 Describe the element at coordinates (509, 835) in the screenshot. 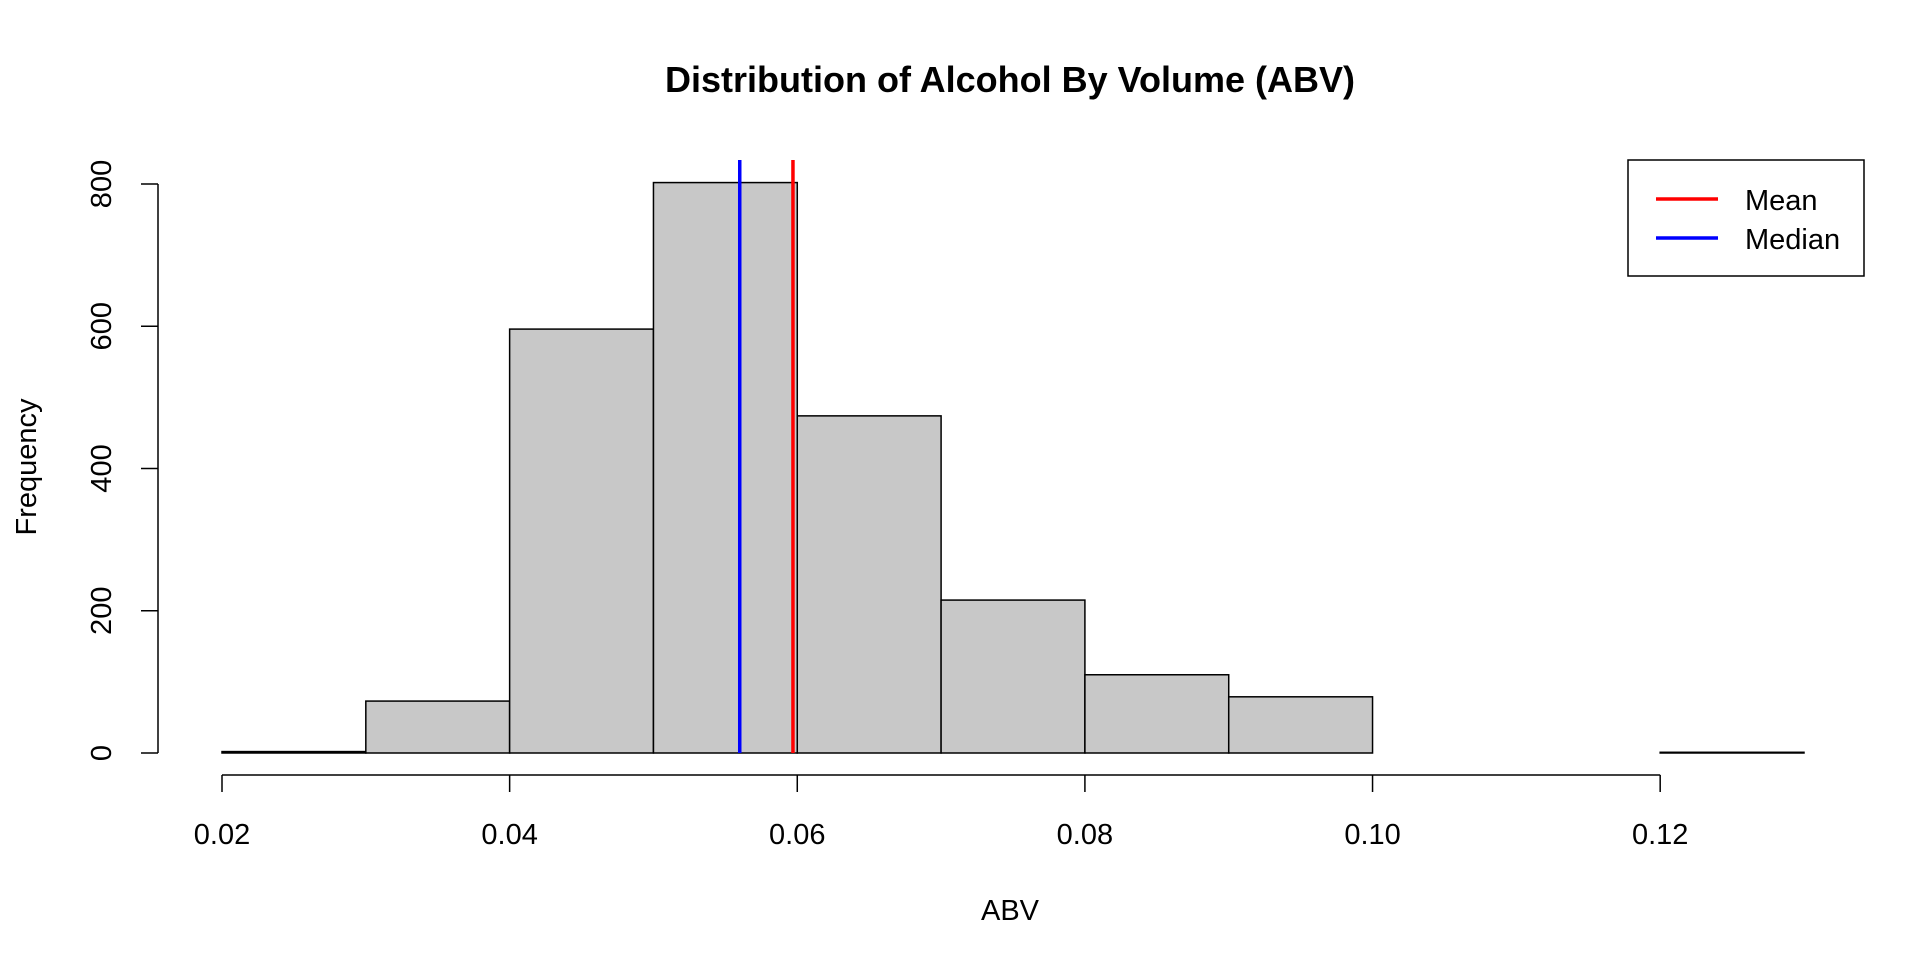

I see `x-tick-label-1: 0.04` at that location.